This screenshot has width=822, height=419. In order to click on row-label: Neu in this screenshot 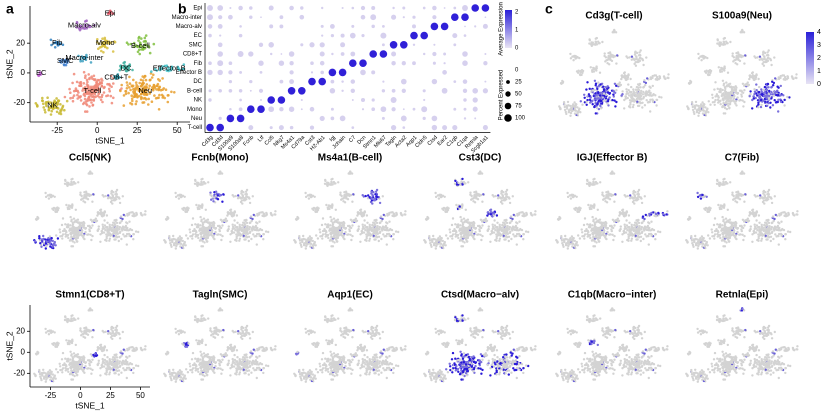, I will do `click(196, 119)`.